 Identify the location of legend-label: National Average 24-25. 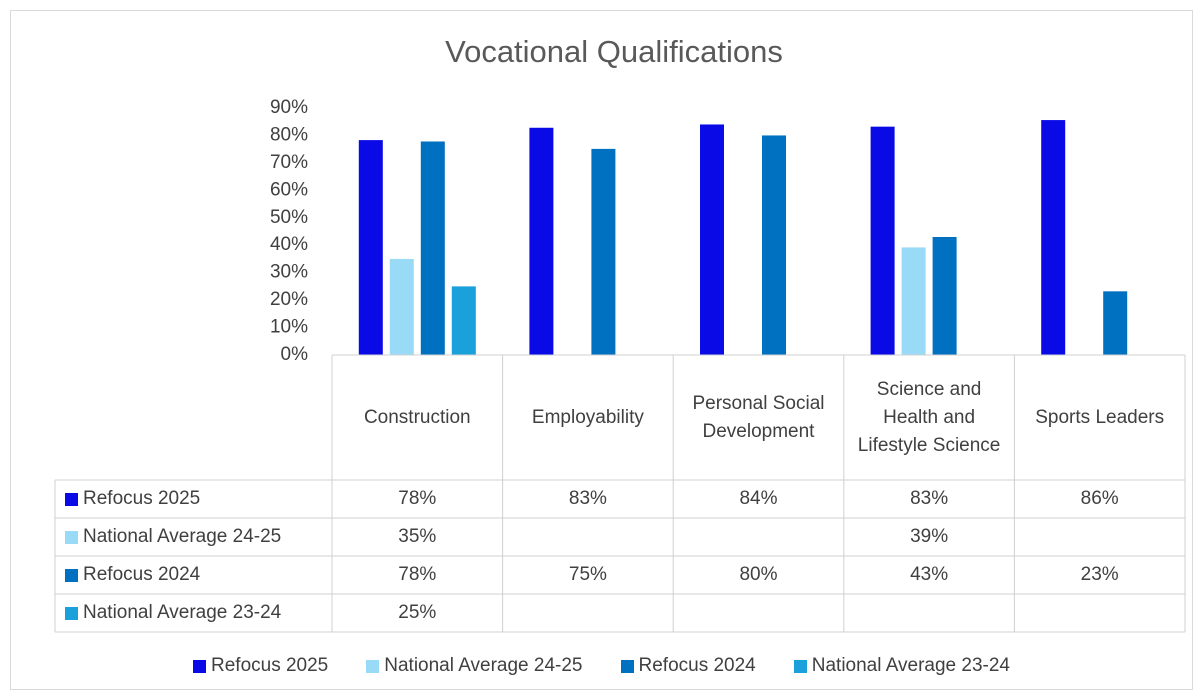
(483, 665).